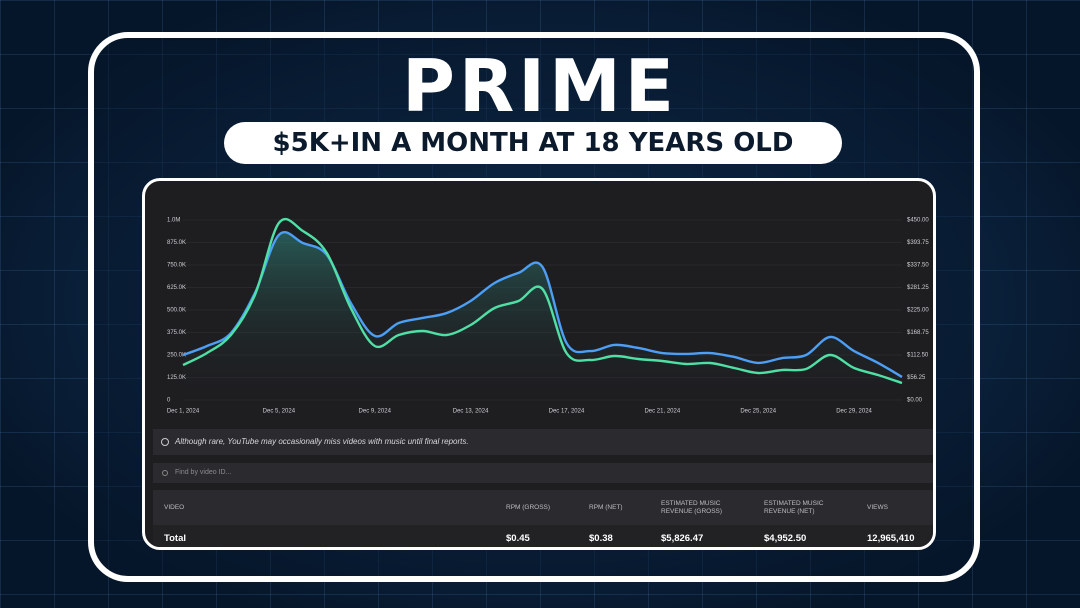  What do you see at coordinates (175, 538) in the screenshot?
I see `table-cell: Total` at bounding box center [175, 538].